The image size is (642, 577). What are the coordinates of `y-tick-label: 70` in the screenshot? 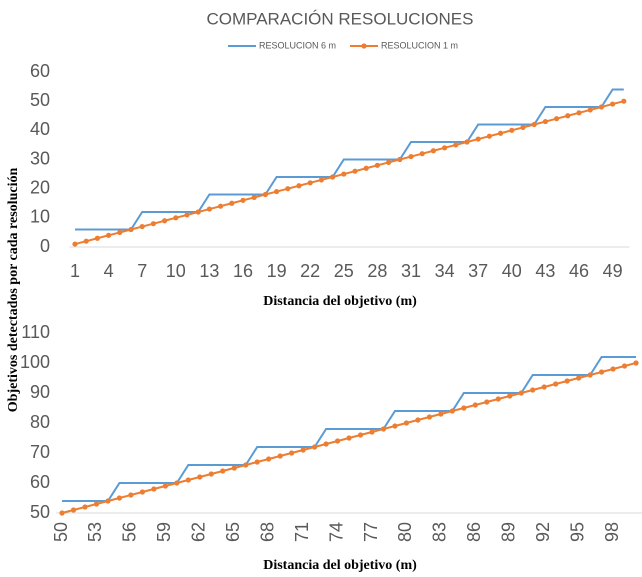 It's located at (40, 452).